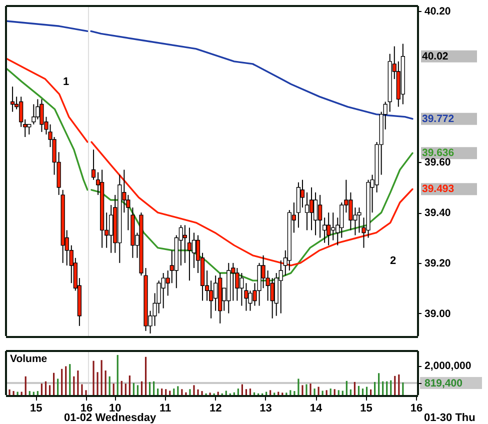 This screenshot has height=424, width=488. I want to click on y-tick-label: 819,400, so click(443, 383).